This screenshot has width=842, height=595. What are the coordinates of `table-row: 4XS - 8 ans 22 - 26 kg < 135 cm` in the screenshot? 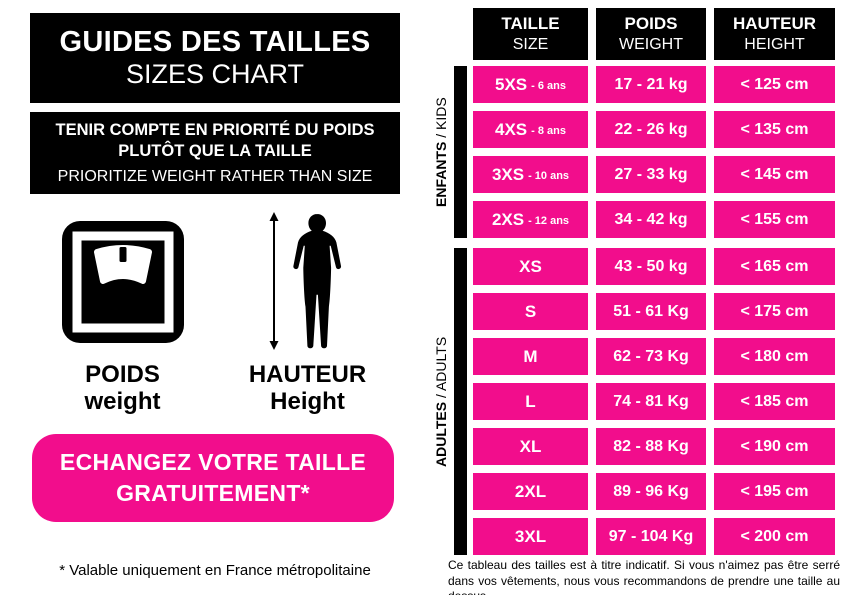 It's located at (654, 129).